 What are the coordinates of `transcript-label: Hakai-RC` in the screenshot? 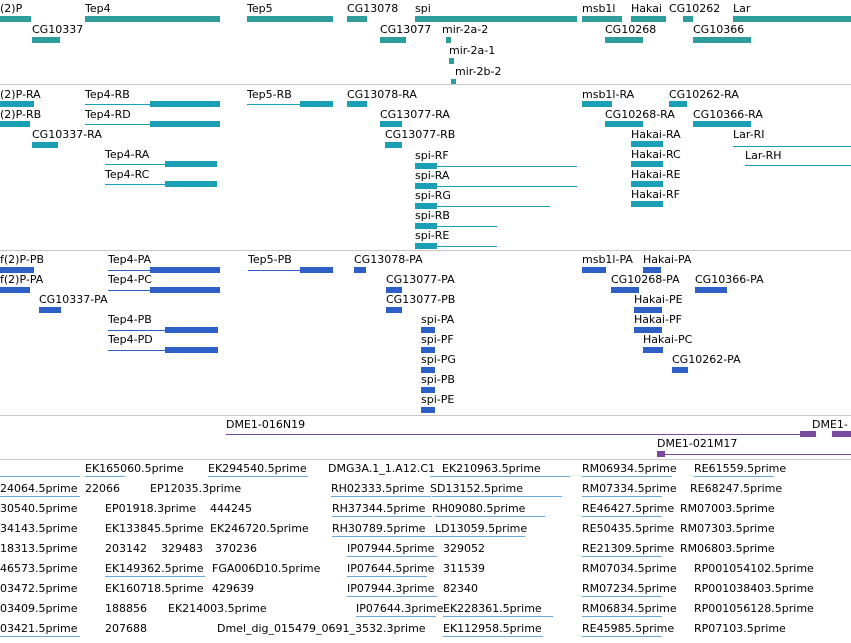 It's located at (656, 154).